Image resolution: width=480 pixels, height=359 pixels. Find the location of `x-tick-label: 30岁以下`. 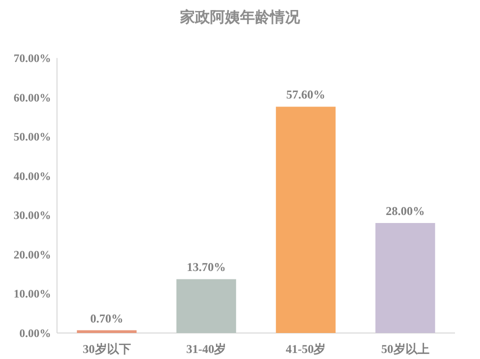

x-tick-label: 30岁以下 is located at coordinates (106, 349).